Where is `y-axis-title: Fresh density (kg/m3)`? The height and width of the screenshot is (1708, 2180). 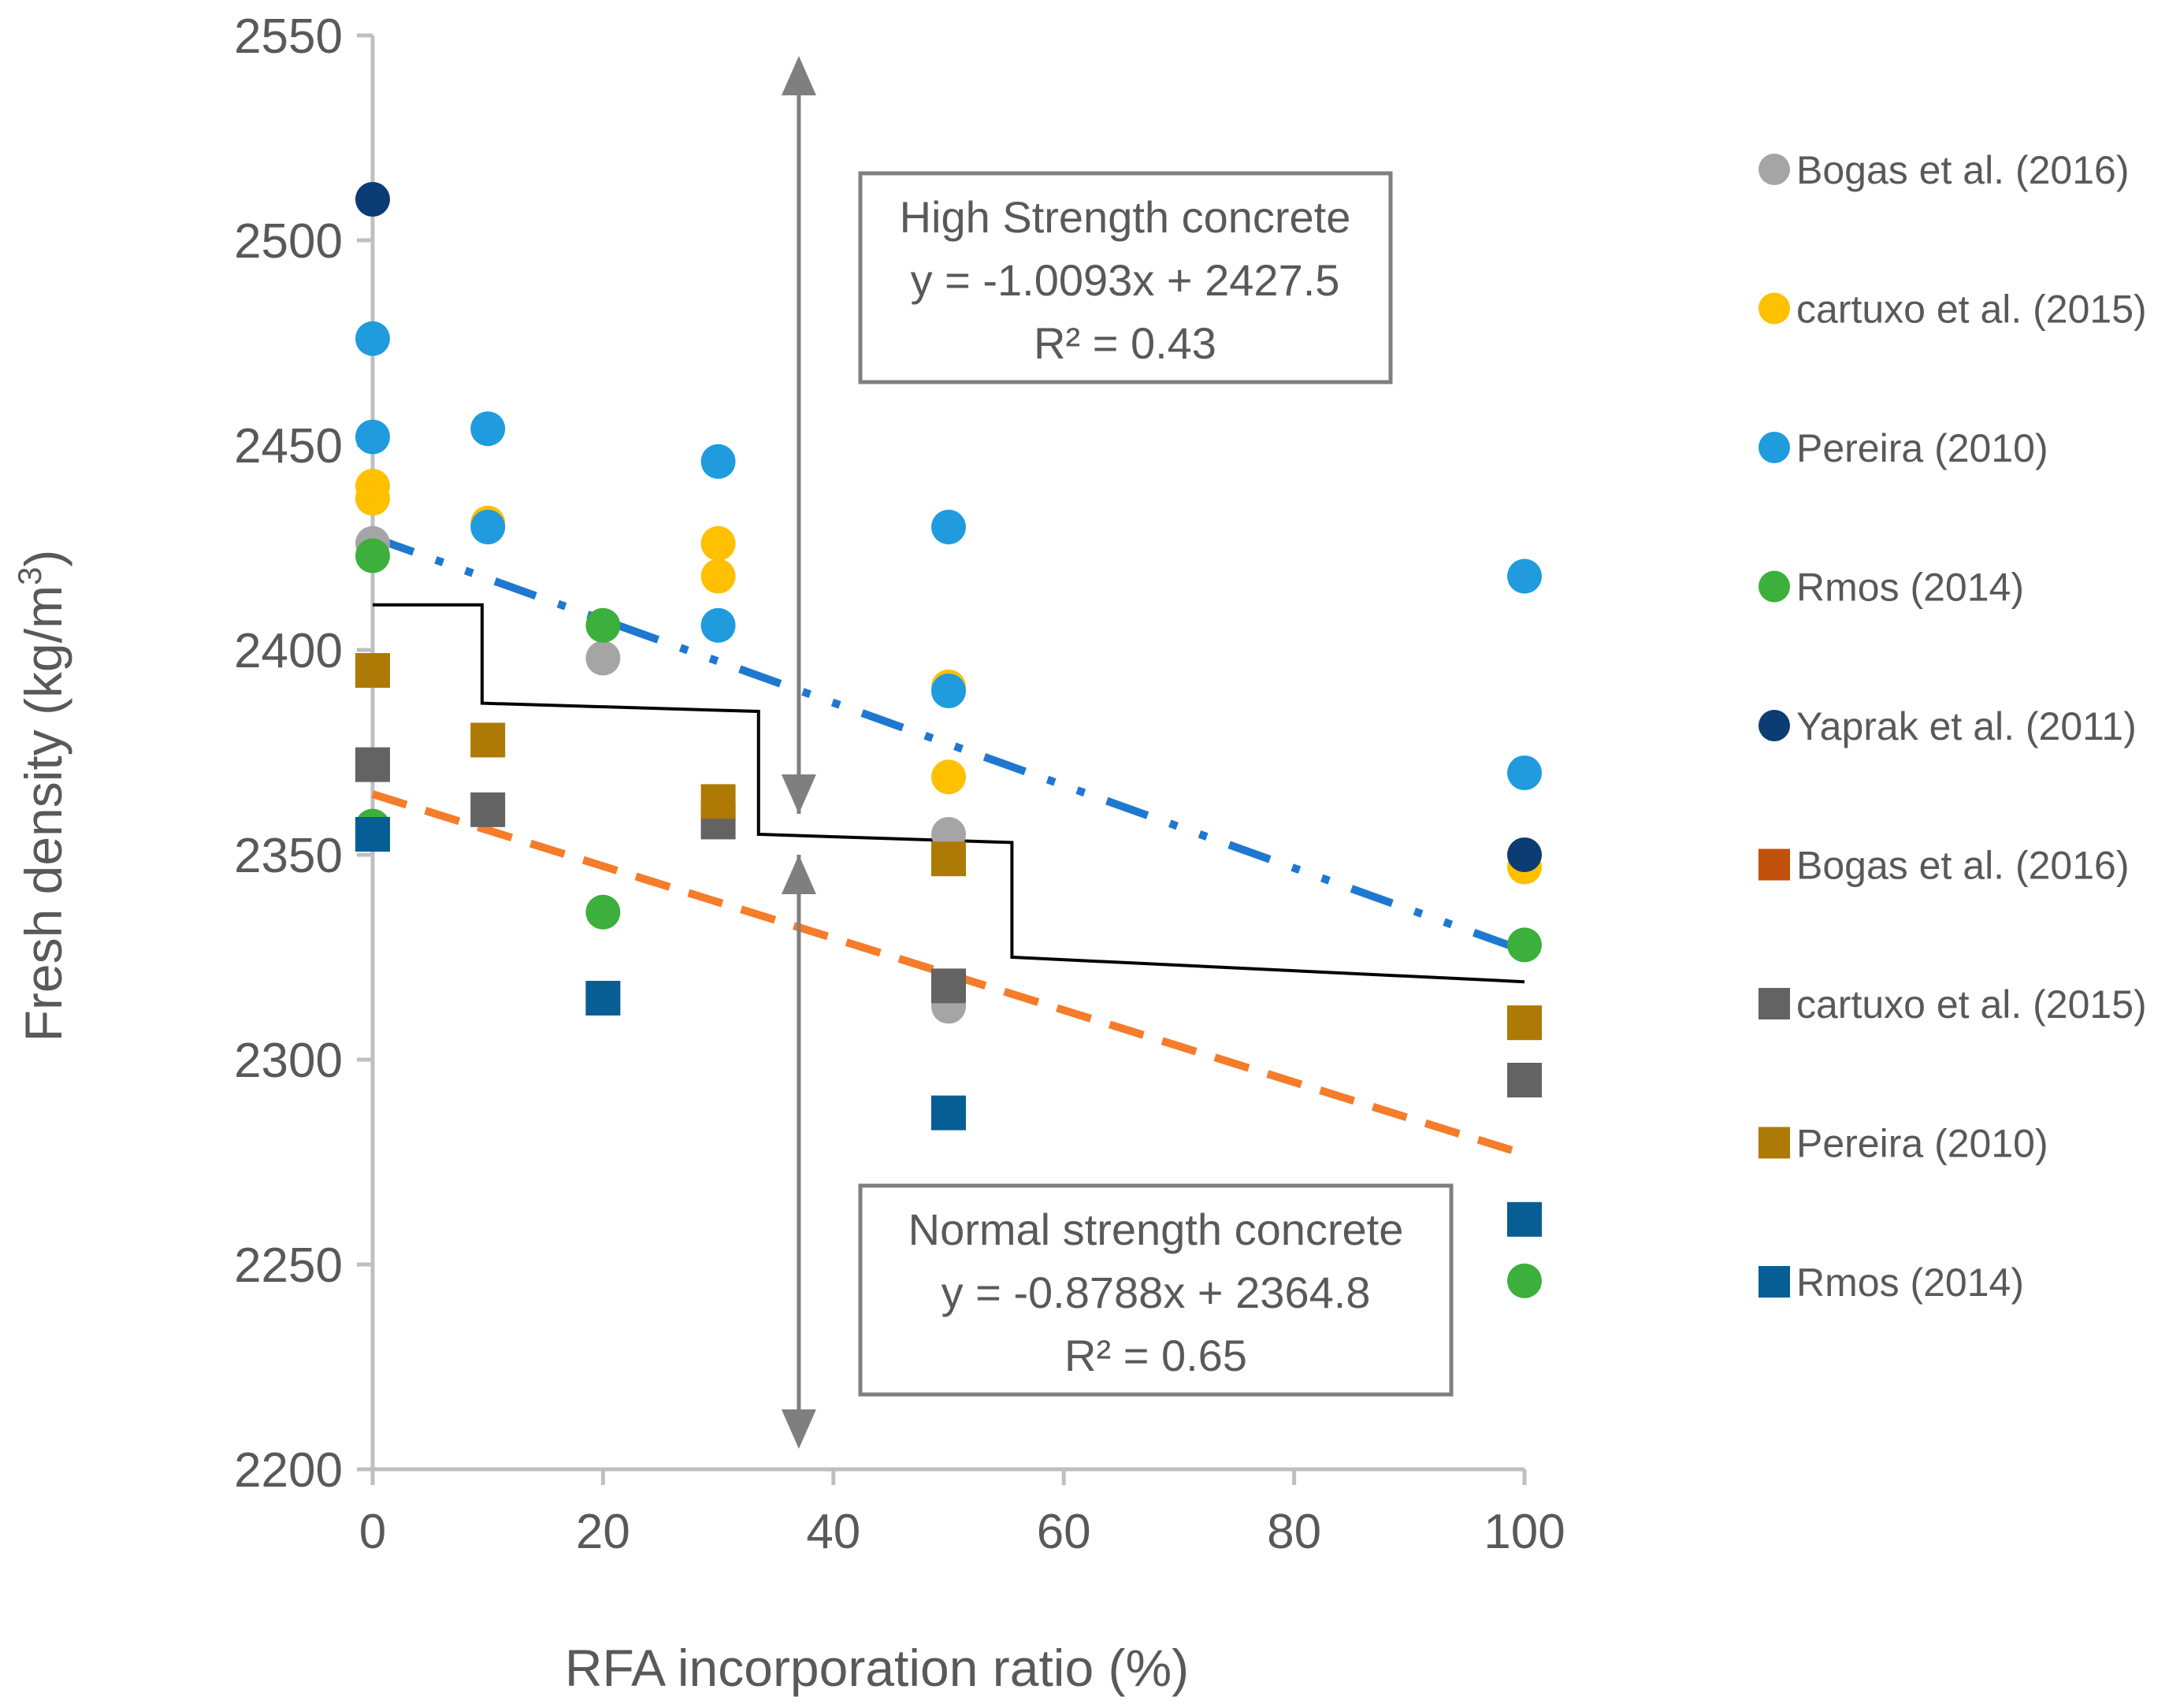 y-axis-title: Fresh density (kg/m3) is located at coordinates (41, 796).